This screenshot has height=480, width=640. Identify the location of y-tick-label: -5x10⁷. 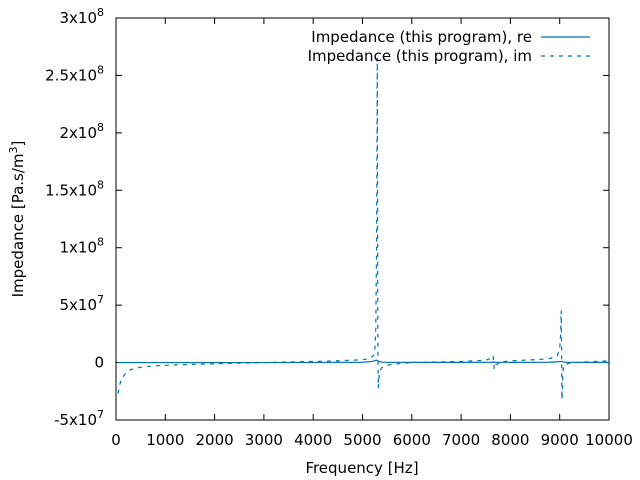
(79, 418).